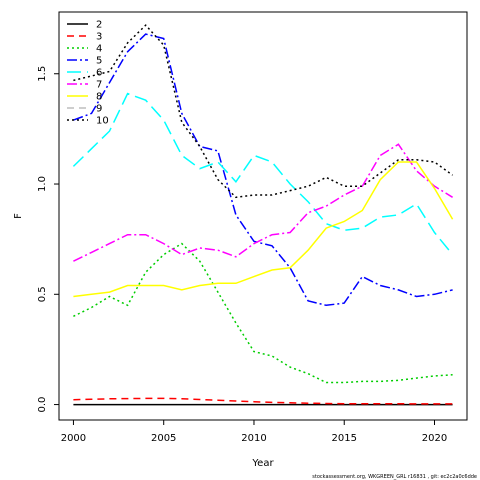 This screenshot has height=480, width=480. What do you see at coordinates (42, 74) in the screenshot?
I see `y-tick-label: 1.5` at bounding box center [42, 74].